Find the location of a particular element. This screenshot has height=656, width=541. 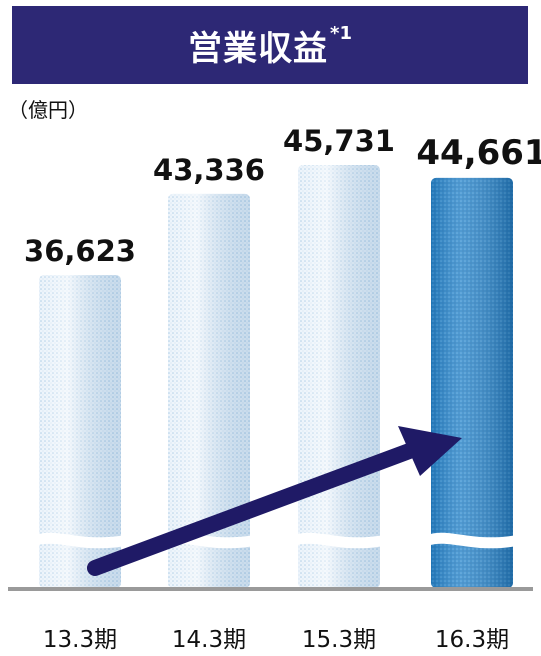

bar-16.3期 is located at coordinates (472, 382).